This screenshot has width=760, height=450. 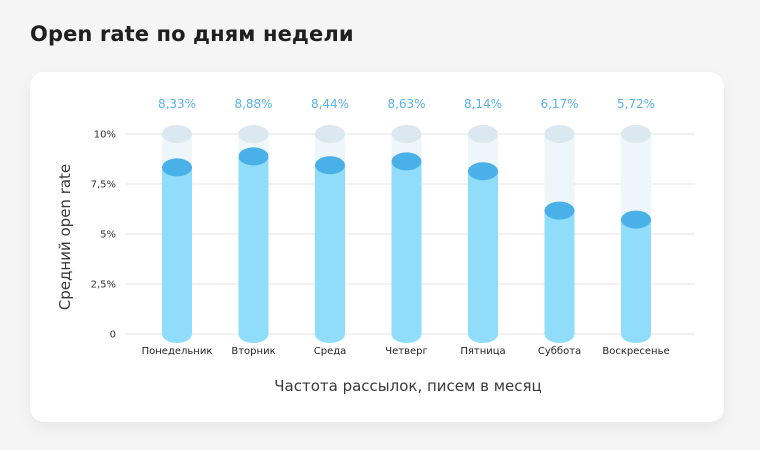 What do you see at coordinates (483, 104) in the screenshot?
I see `data-label: 8,14%` at bounding box center [483, 104].